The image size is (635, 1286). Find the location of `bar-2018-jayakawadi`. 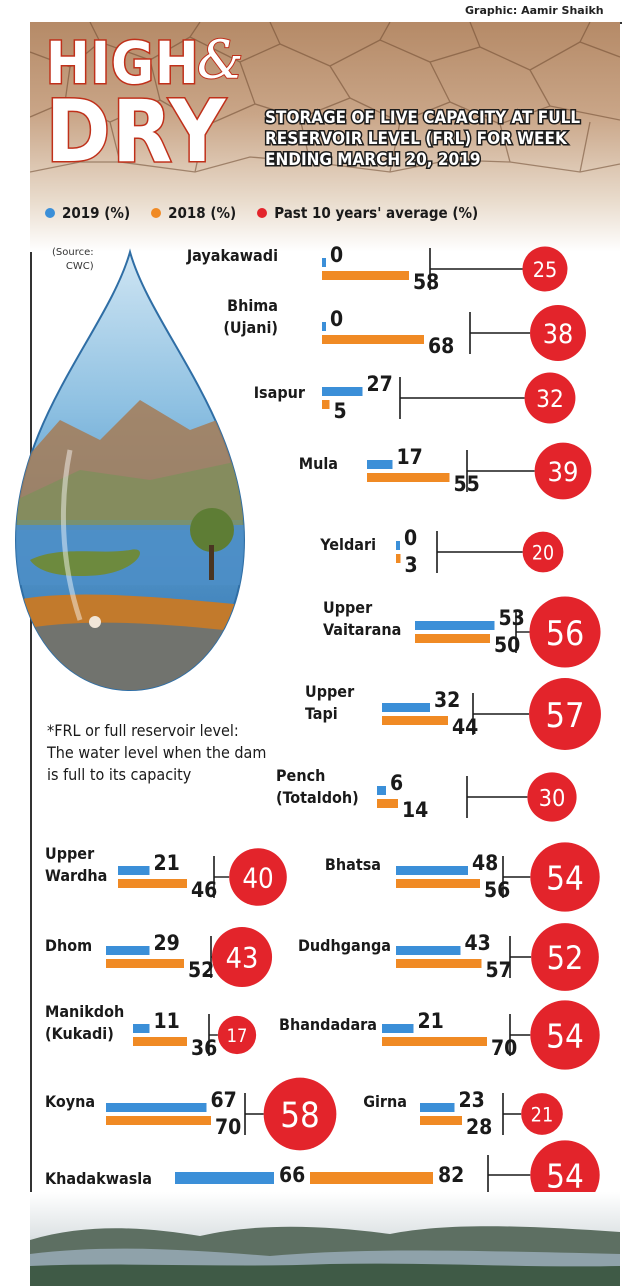

bar-2018-jayakawadi is located at coordinates (365, 275).